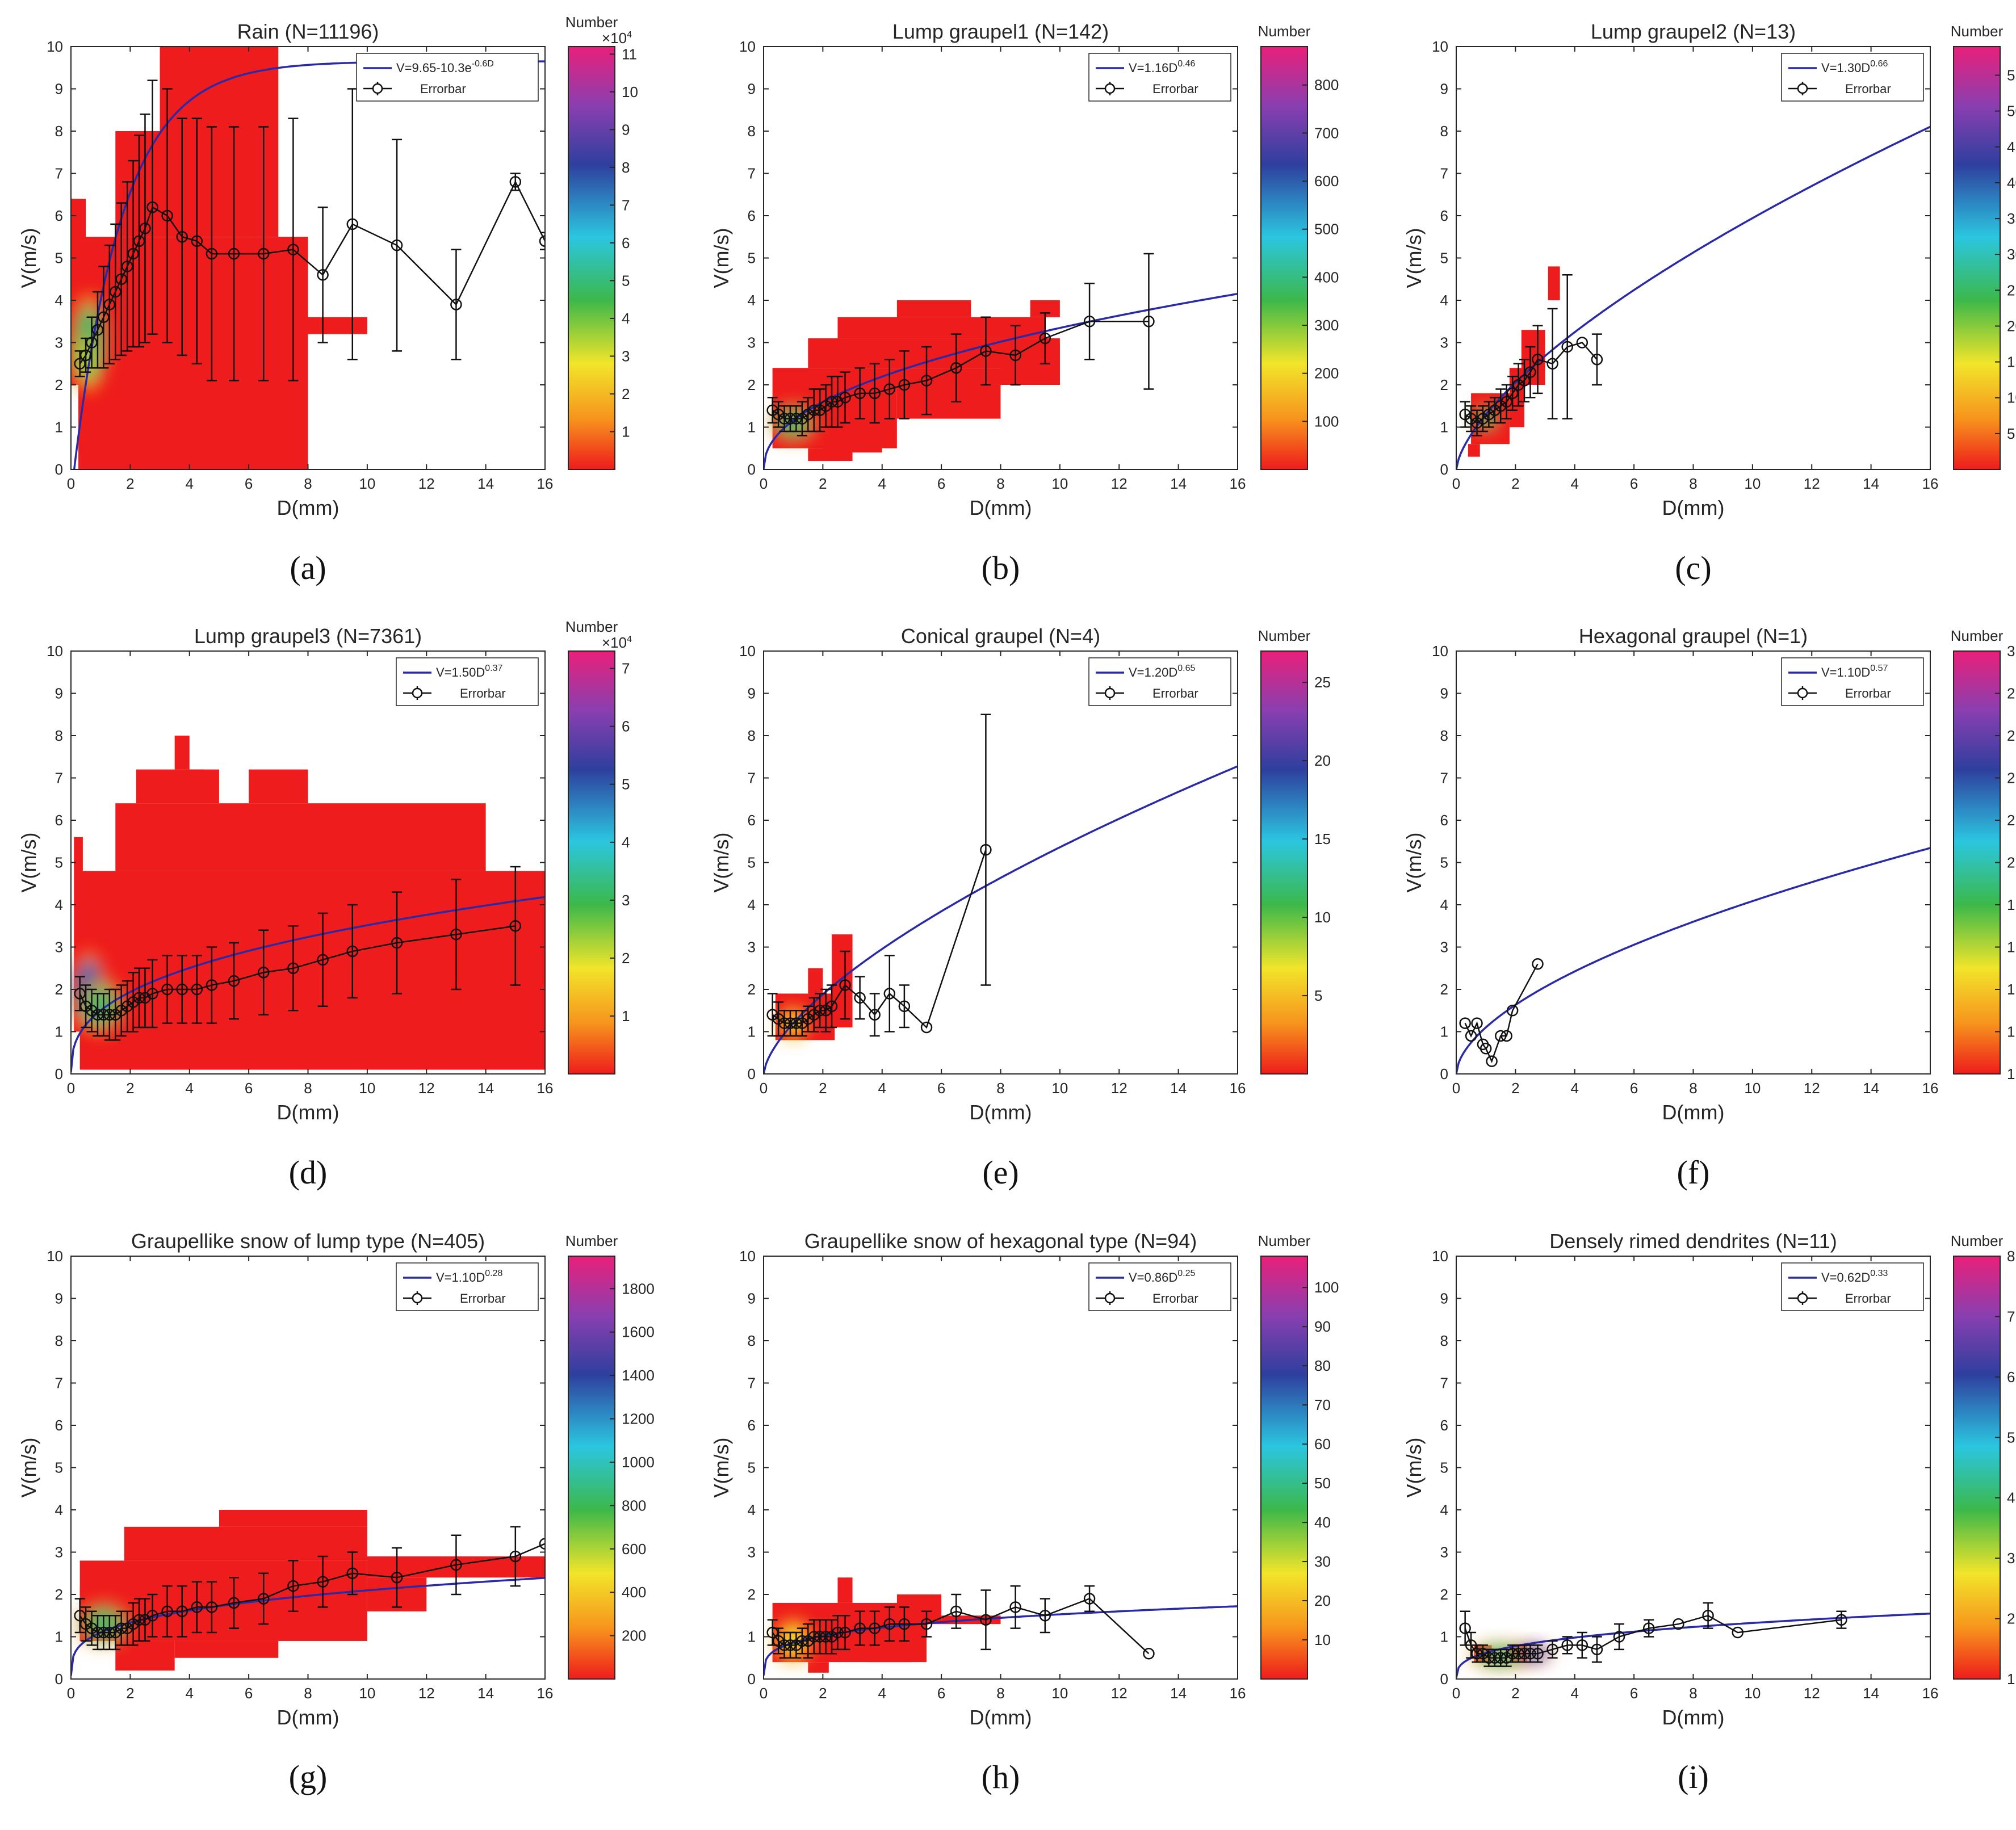 This screenshot has height=1830, width=2016. What do you see at coordinates (545, 483) in the screenshot?
I see `x-tick-label: 16` at bounding box center [545, 483].